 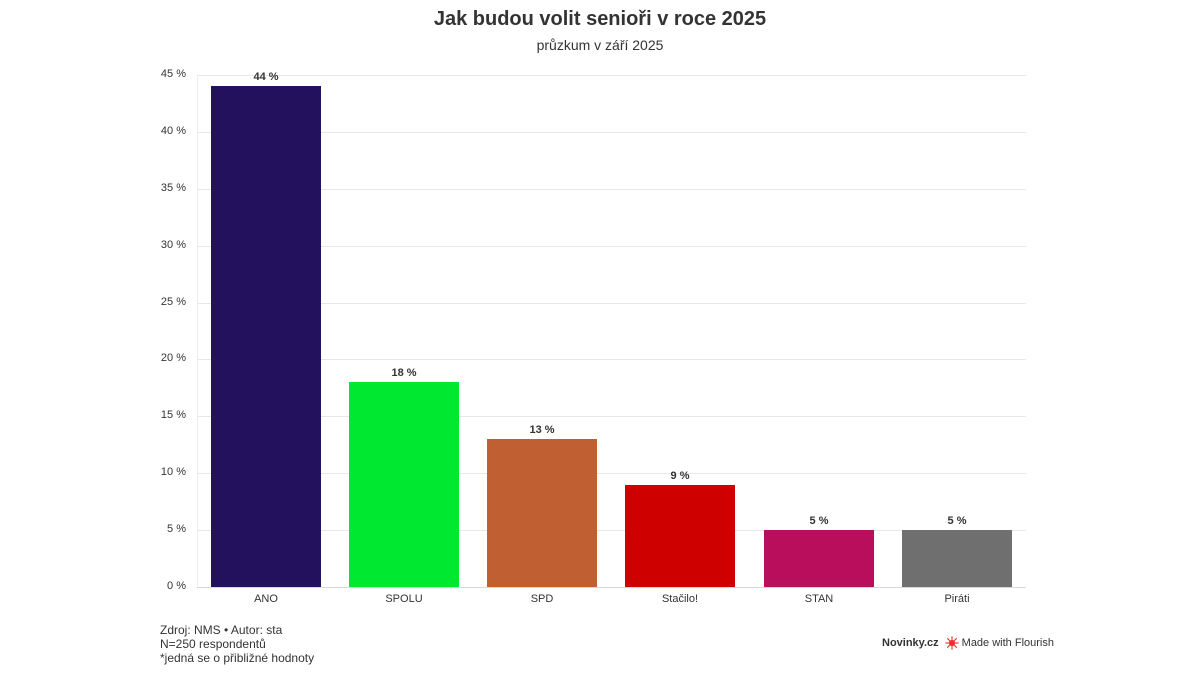 What do you see at coordinates (910, 643) in the screenshot?
I see `publisher-logo: Novinky.cz` at bounding box center [910, 643].